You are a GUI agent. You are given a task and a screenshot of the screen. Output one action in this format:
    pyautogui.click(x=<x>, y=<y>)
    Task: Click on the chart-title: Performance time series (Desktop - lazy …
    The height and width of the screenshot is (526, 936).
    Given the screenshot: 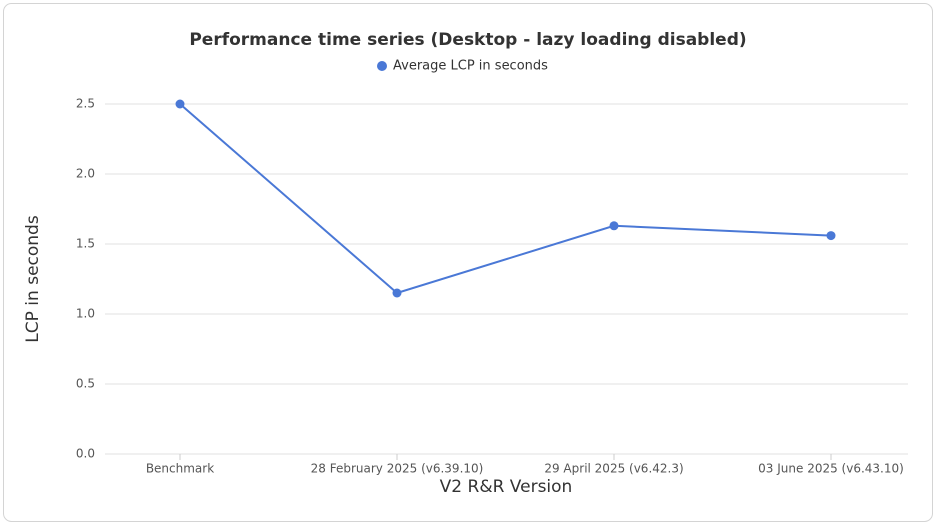 What is the action you would take?
    pyautogui.click(x=467, y=40)
    